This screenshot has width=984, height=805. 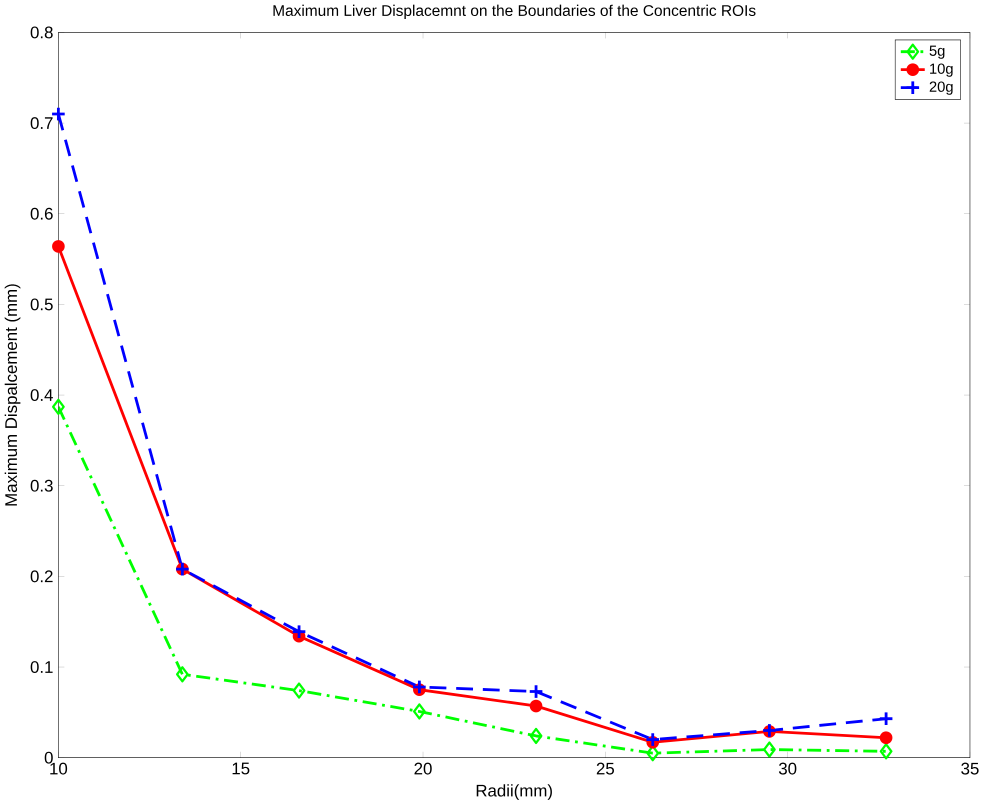 What do you see at coordinates (787, 768) in the screenshot?
I see `x-tick-label: 30` at bounding box center [787, 768].